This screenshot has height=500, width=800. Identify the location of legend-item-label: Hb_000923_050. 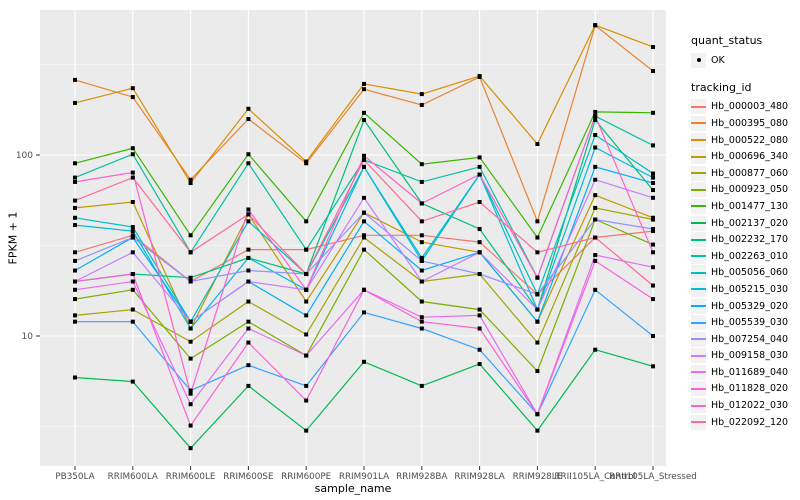
(750, 190).